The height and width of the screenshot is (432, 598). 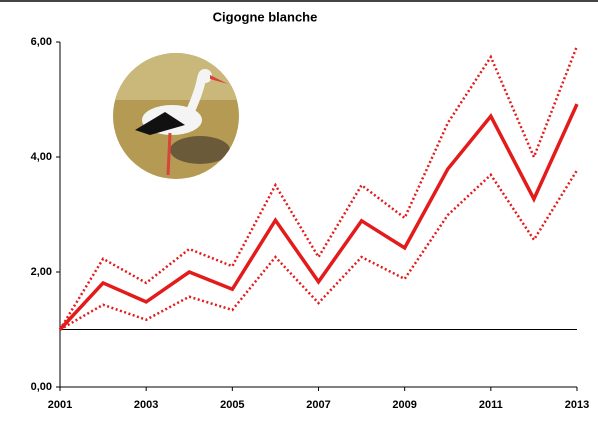 What do you see at coordinates (577, 405) in the screenshot?
I see `x-tick-label: 2013` at bounding box center [577, 405].